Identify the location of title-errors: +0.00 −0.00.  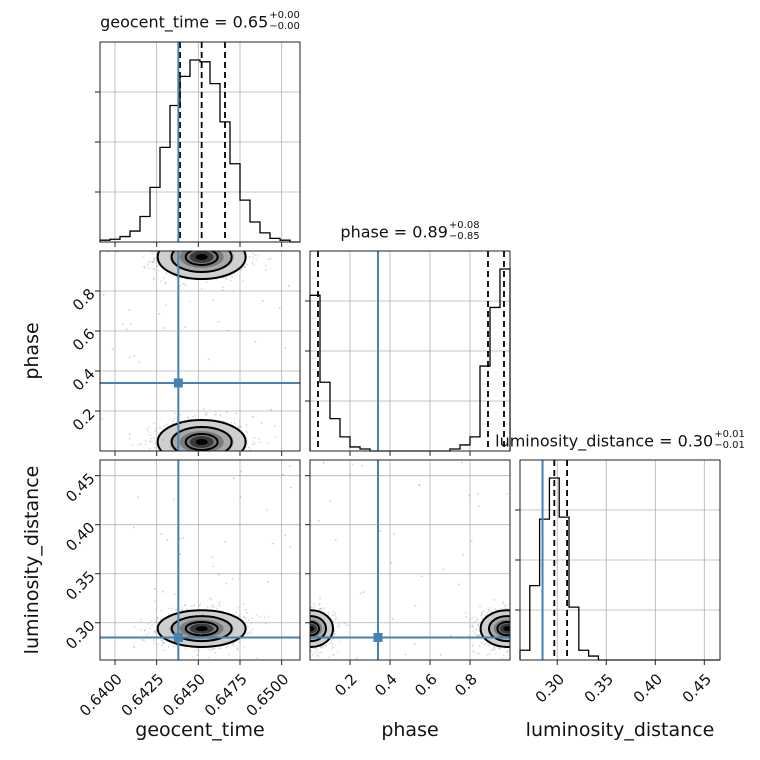
(284, 21).